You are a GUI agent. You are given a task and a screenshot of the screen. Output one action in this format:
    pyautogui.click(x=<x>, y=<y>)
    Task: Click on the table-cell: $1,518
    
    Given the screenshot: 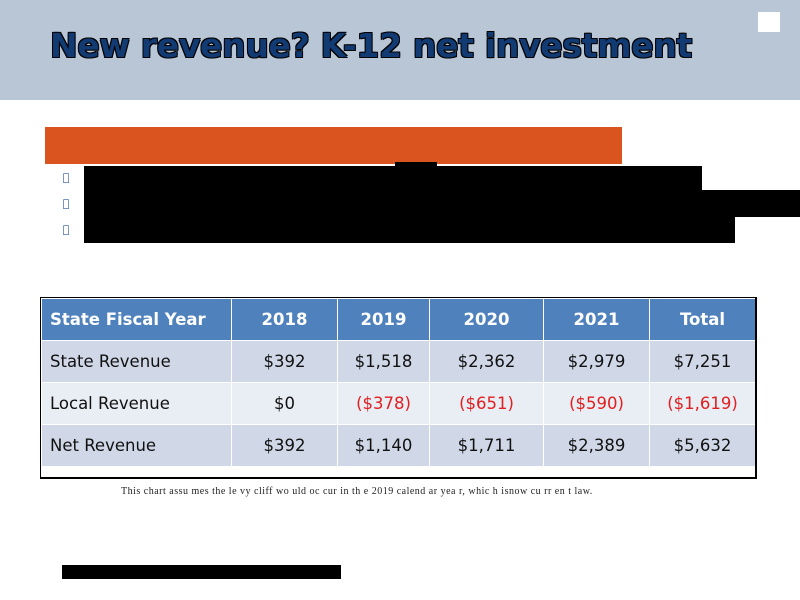 What is the action you would take?
    pyautogui.click(x=383, y=361)
    